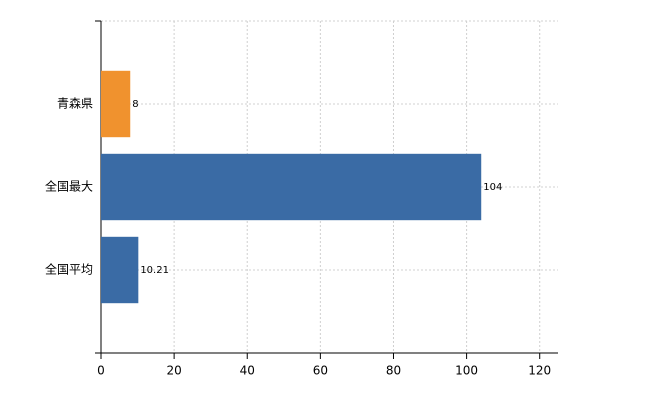  What do you see at coordinates (135, 104) in the screenshot?
I see `value-label: 8` at bounding box center [135, 104].